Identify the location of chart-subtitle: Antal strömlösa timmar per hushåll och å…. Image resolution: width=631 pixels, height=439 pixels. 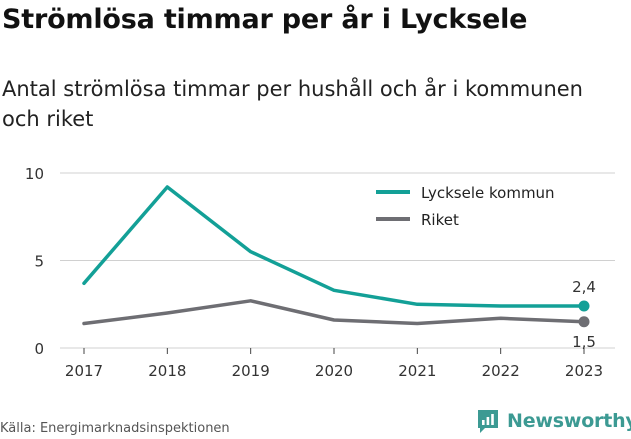
(292, 104).